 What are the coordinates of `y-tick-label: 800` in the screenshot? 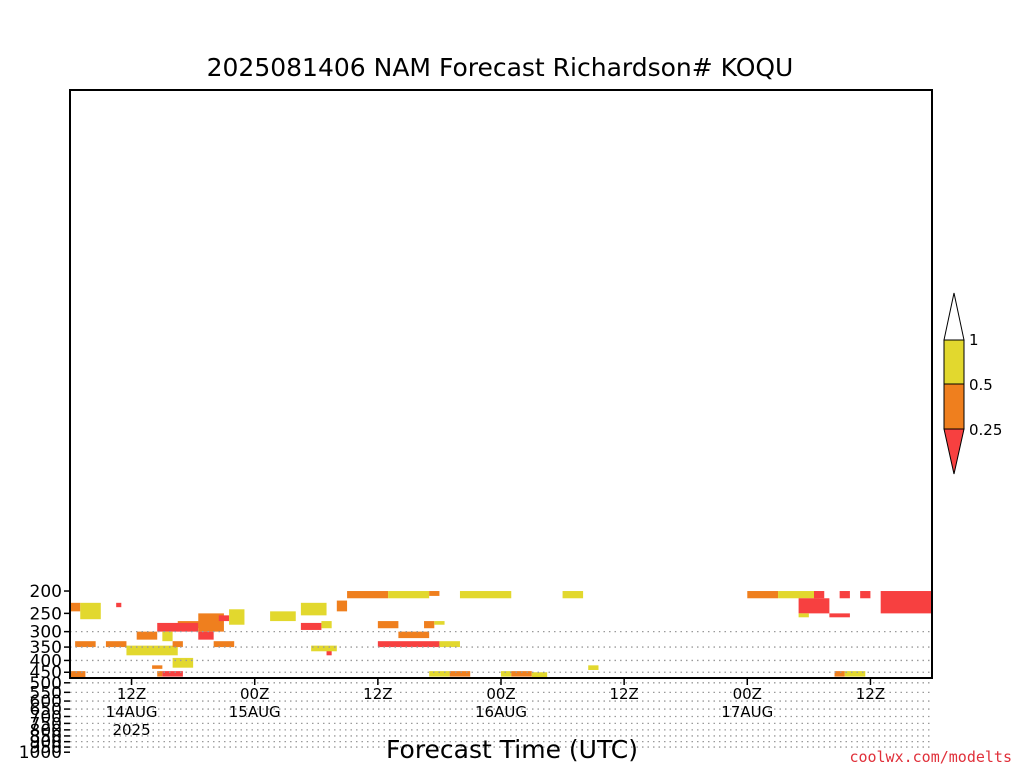 It's located at (46, 731).